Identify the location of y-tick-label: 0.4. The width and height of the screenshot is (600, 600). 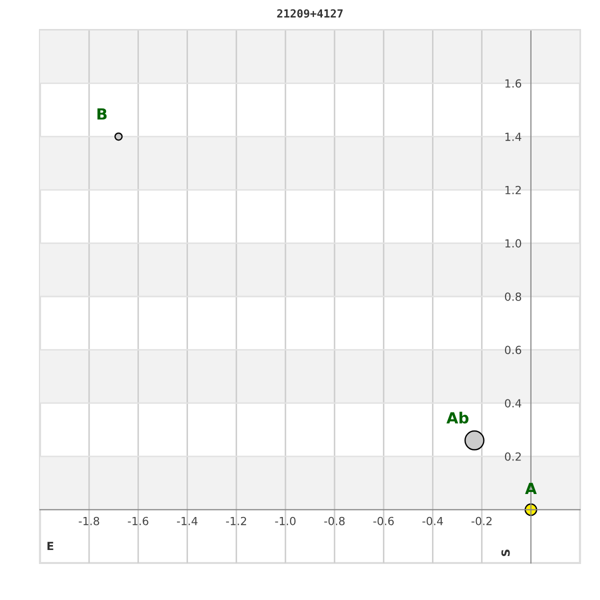
(513, 403).